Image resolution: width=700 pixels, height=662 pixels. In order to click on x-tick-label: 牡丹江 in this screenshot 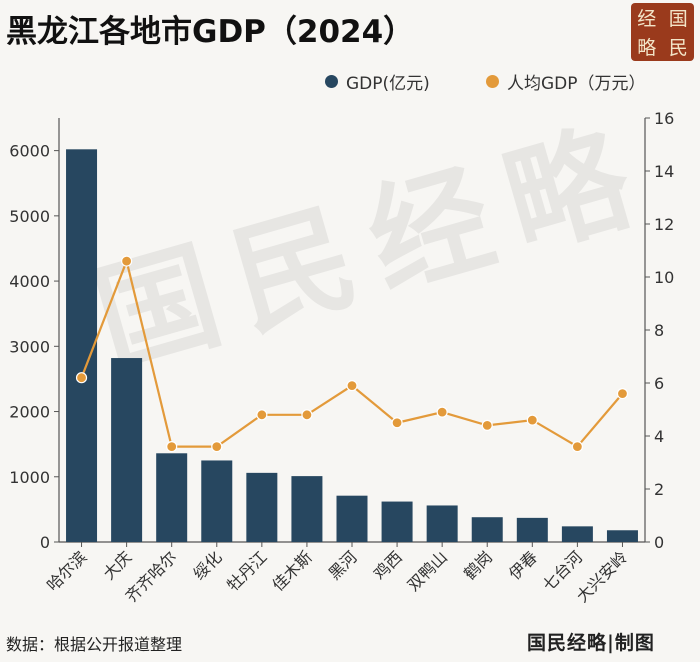, I will do `click(246, 570)`.